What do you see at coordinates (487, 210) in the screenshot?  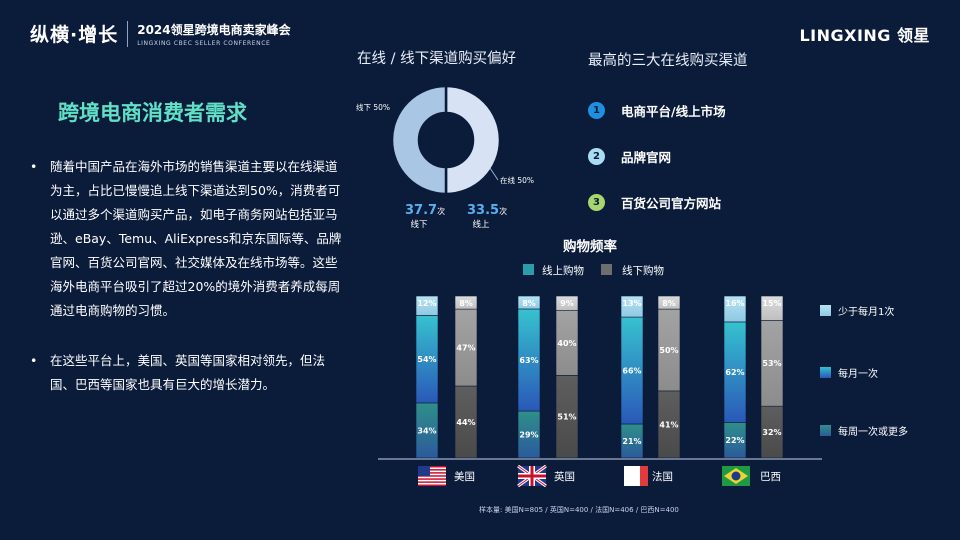 I see `donut-stat-value: 33.5次` at bounding box center [487, 210].